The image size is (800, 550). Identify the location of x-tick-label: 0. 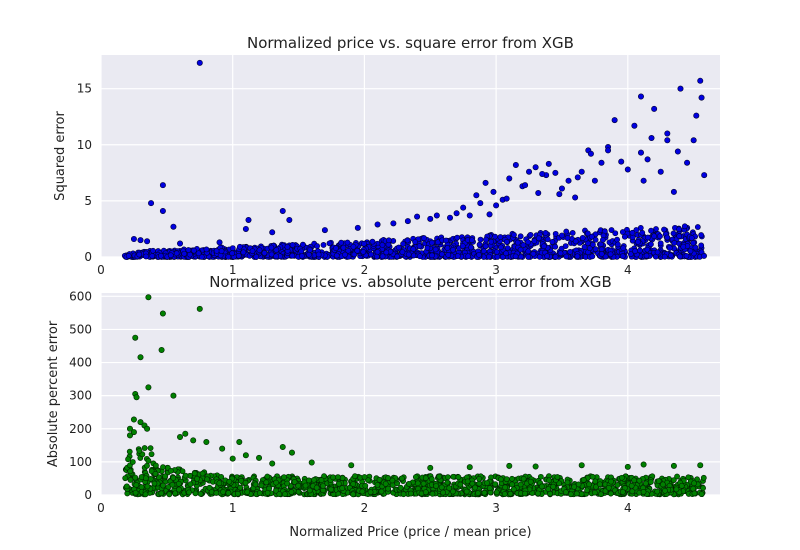
(101, 508).